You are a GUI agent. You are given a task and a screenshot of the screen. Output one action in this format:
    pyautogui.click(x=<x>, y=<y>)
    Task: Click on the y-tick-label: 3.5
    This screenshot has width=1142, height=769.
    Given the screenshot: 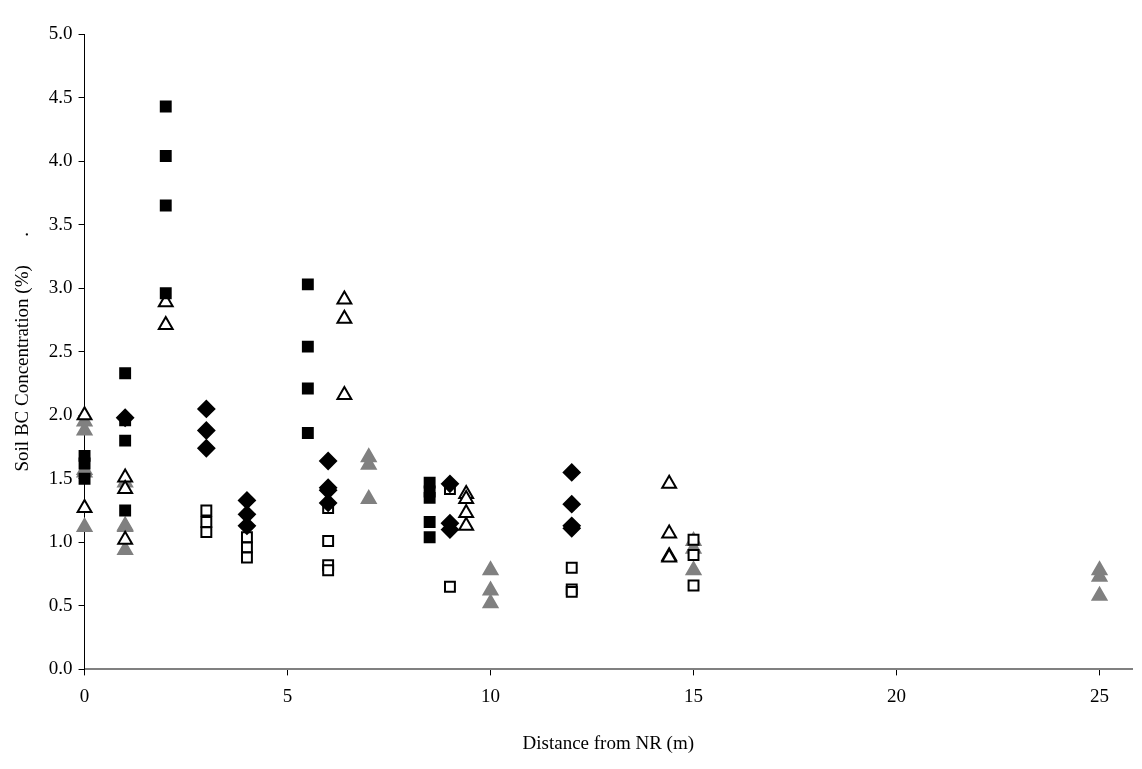 What is the action you would take?
    pyautogui.click(x=60, y=223)
    